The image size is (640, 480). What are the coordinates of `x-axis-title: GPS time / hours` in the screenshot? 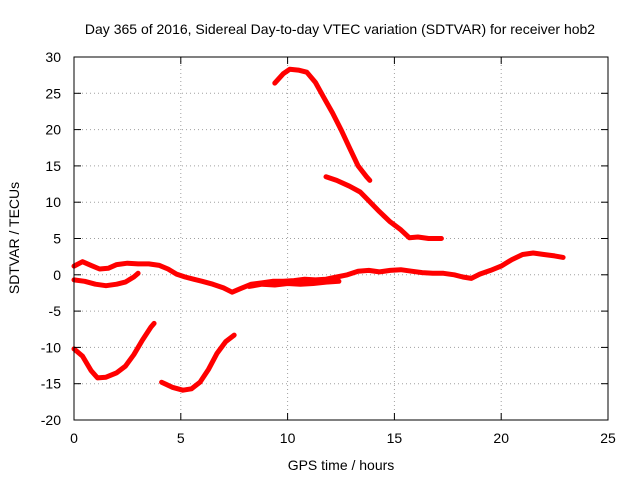 It's located at (341, 465).